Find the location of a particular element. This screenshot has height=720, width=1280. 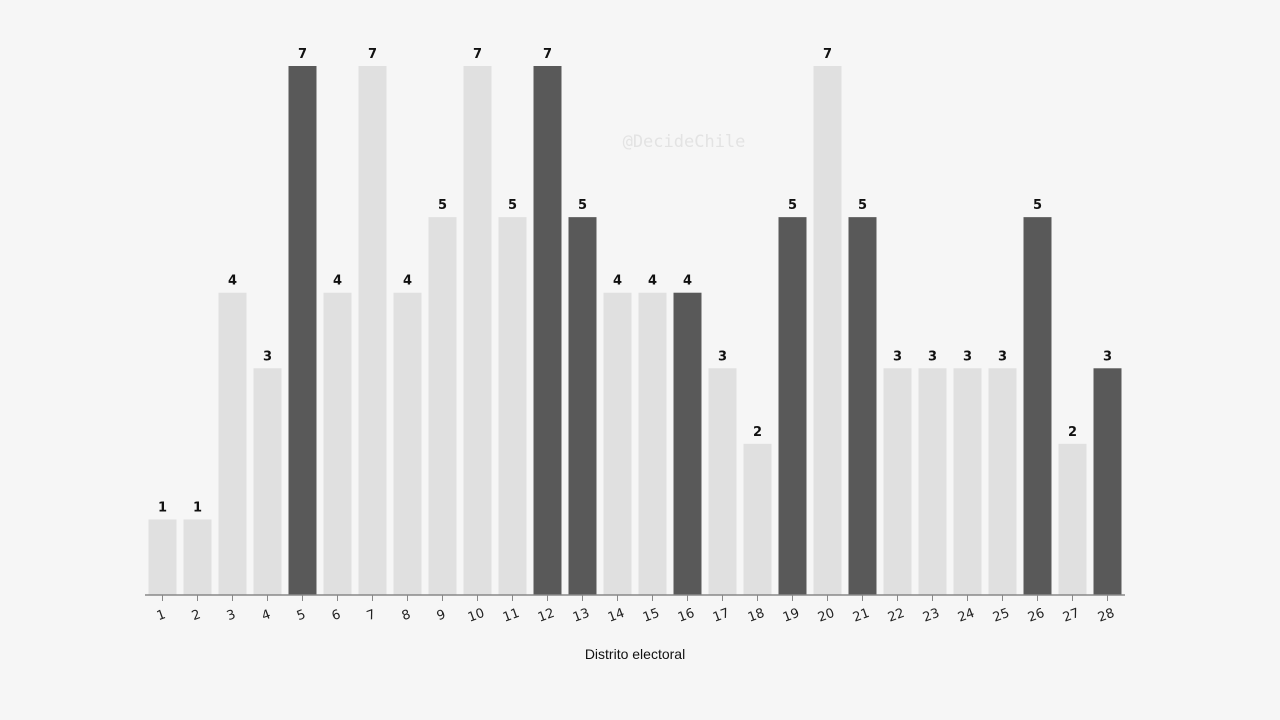

value-label-5: 7 is located at coordinates (302, 54).